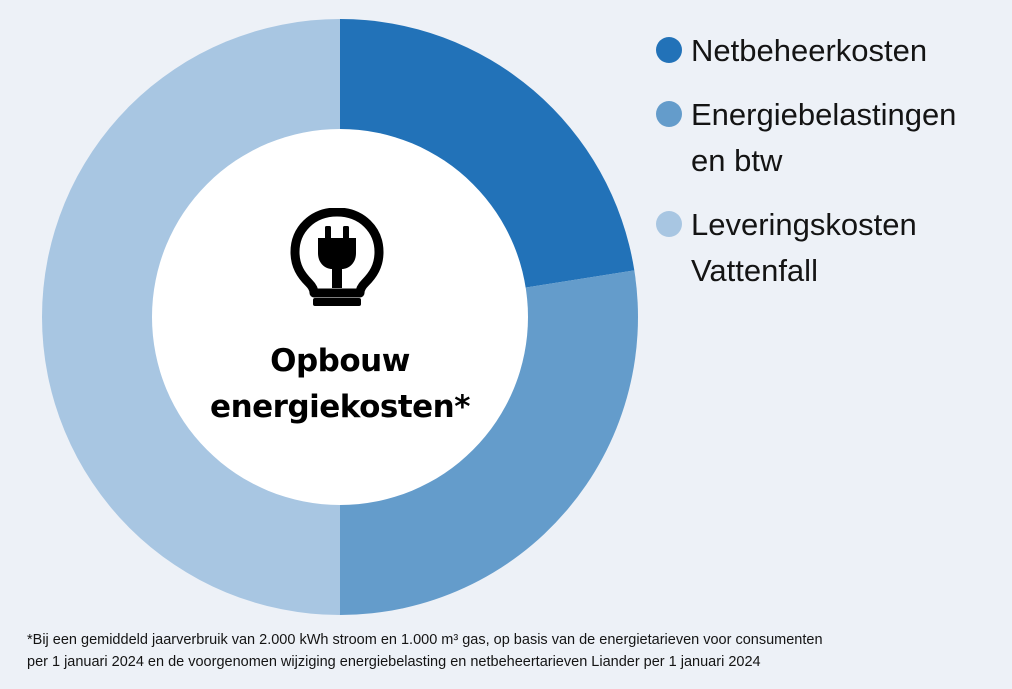 The width and height of the screenshot is (1012, 689). What do you see at coordinates (804, 224) in the screenshot?
I see `legend-label: Leveringskosten` at bounding box center [804, 224].